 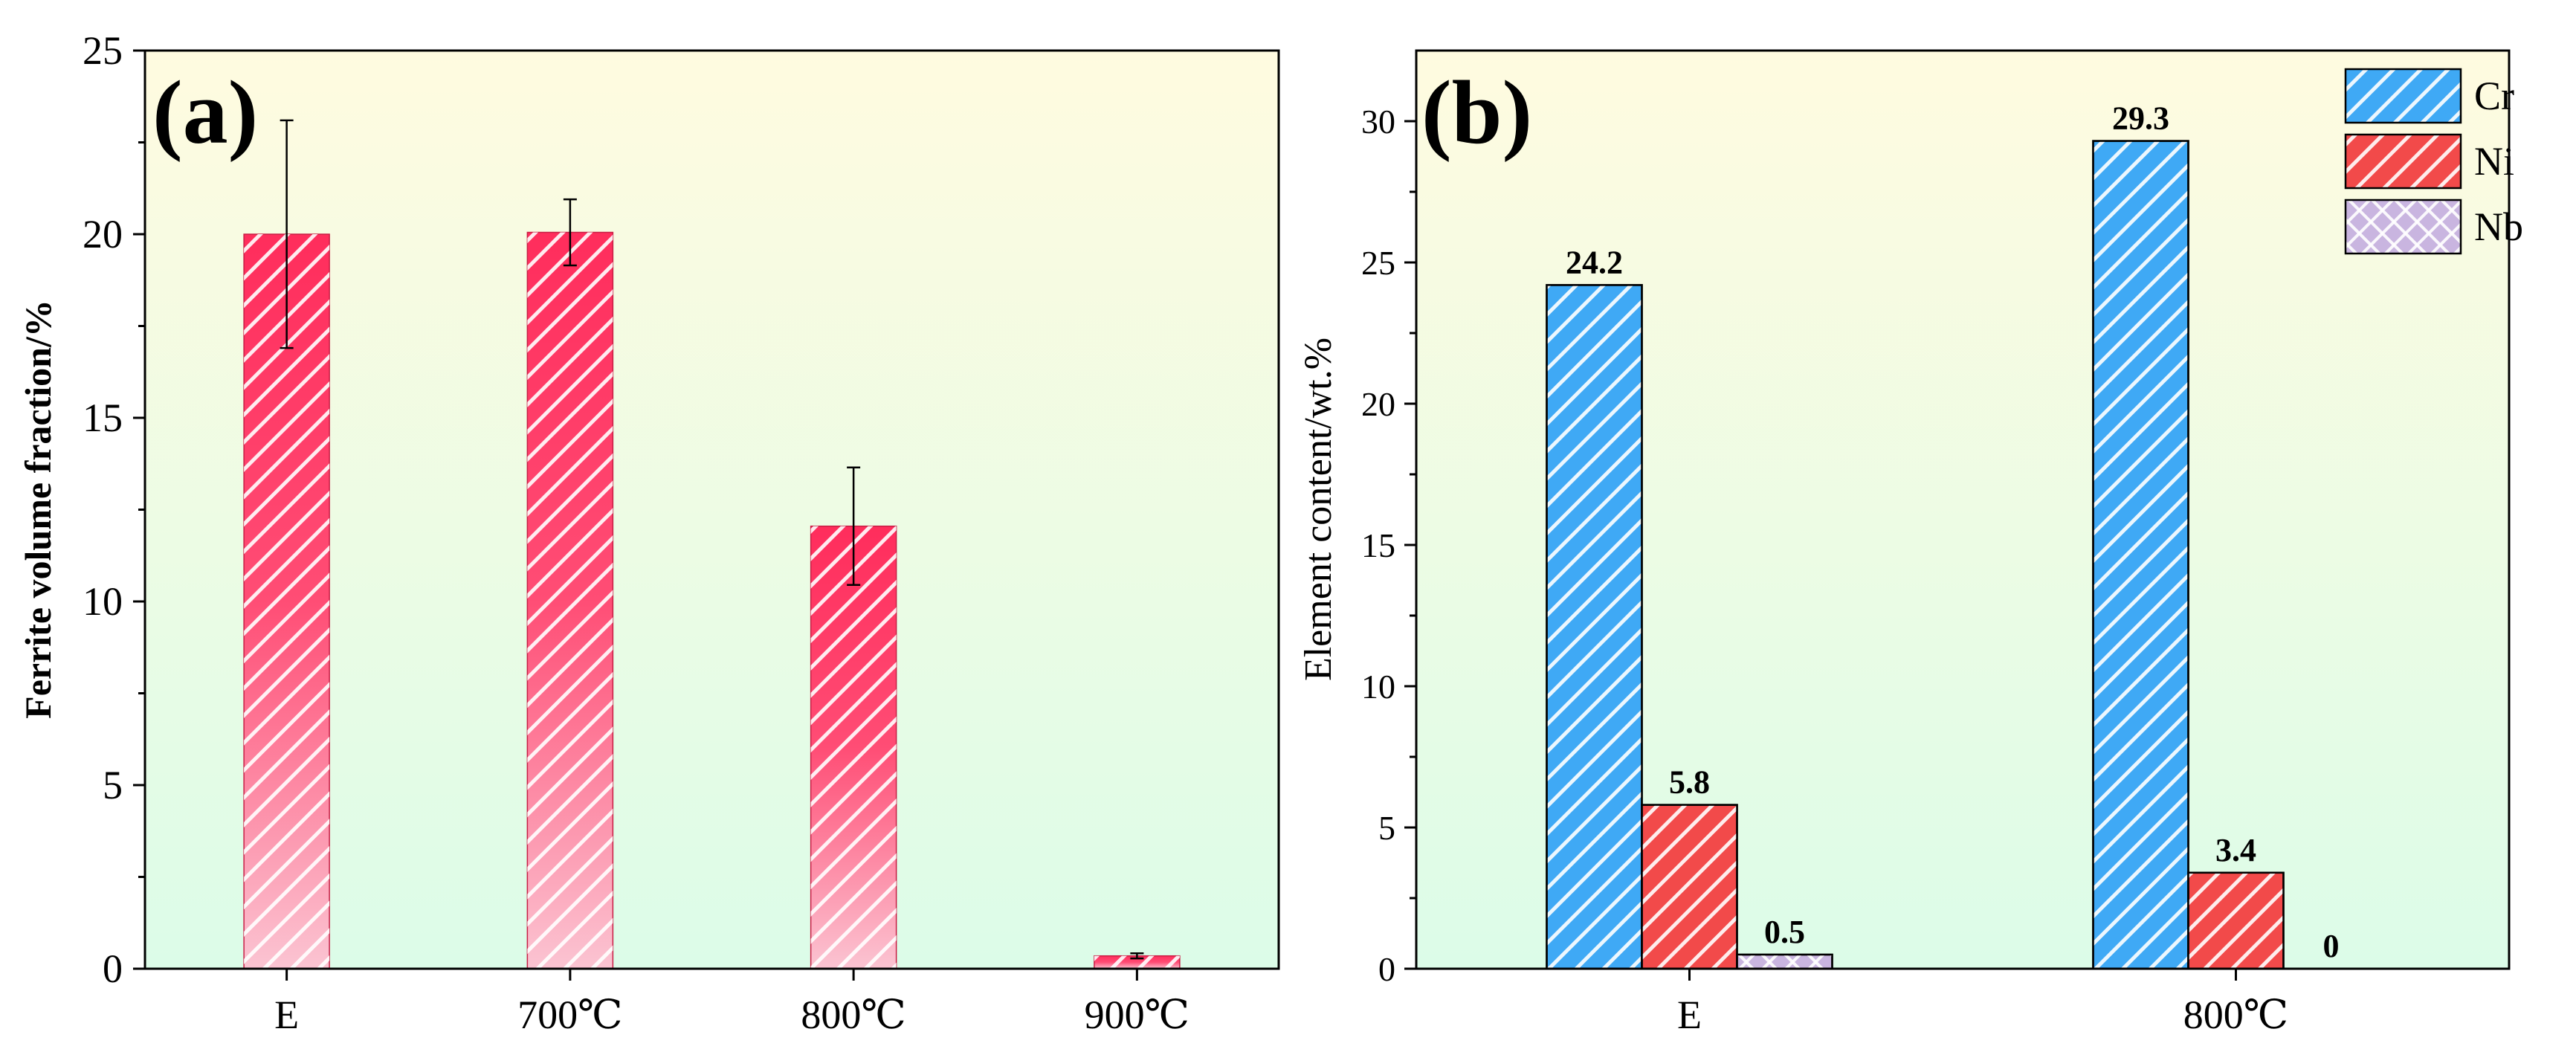 I want to click on x-tick-label-a: 800℃, so click(x=853, y=1015).